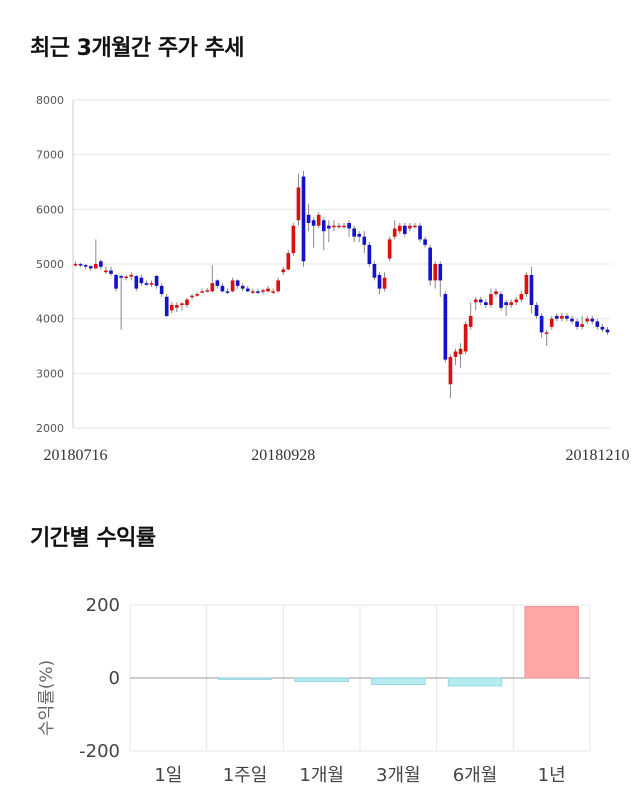  What do you see at coordinates (114, 678) in the screenshot?
I see `y-tick-label: 0` at bounding box center [114, 678].